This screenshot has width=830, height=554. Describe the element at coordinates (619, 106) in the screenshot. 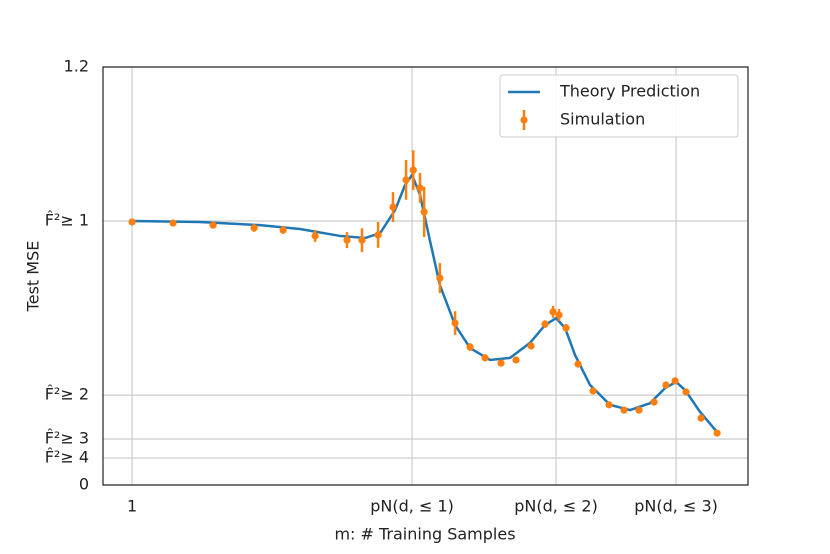

I see `legend-box` at that location.